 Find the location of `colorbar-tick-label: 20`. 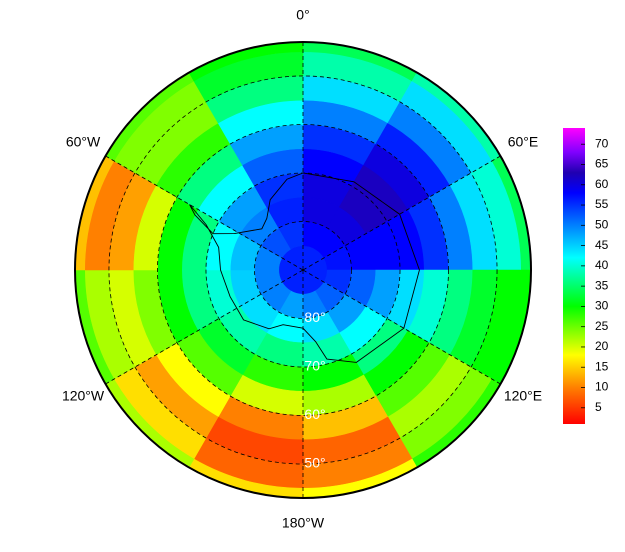

colorbar-tick-label: 20 is located at coordinates (602, 346).